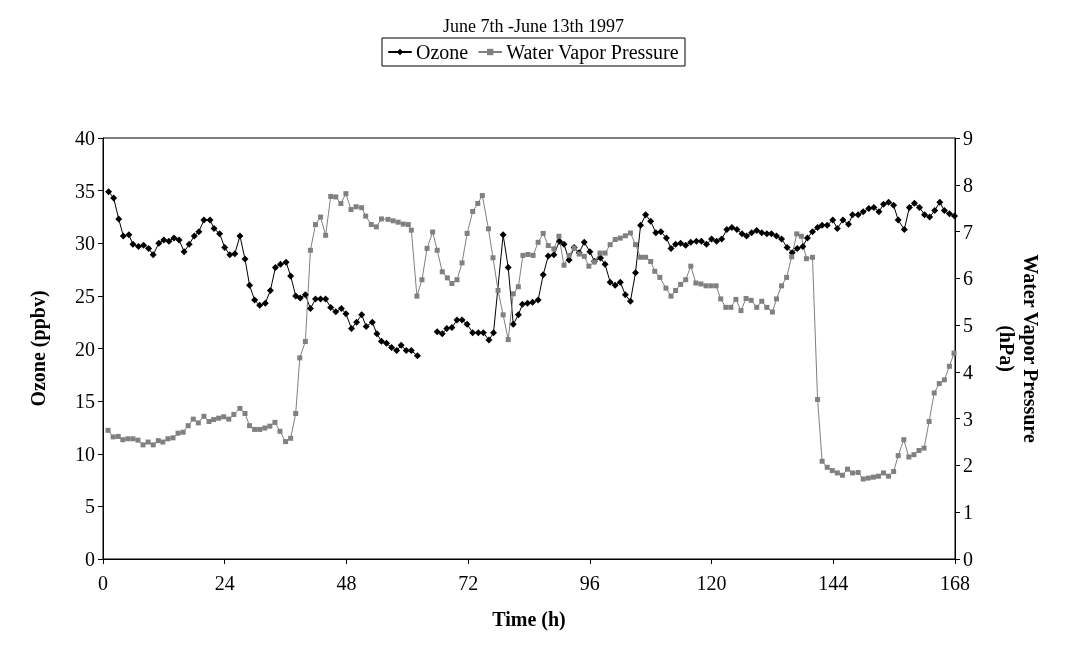 The height and width of the screenshot is (666, 1067). I want to click on y2-axis-title: Water Vapor Pressure (hPa), so click(1018, 348).